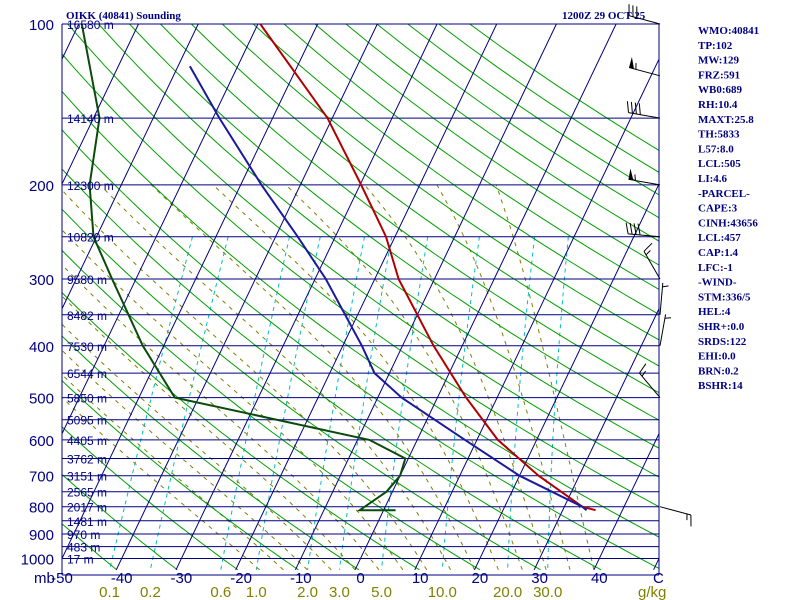 The height and width of the screenshot is (600, 800). I want to click on mixing-ratio-tick-label: 10.0, so click(442, 592).